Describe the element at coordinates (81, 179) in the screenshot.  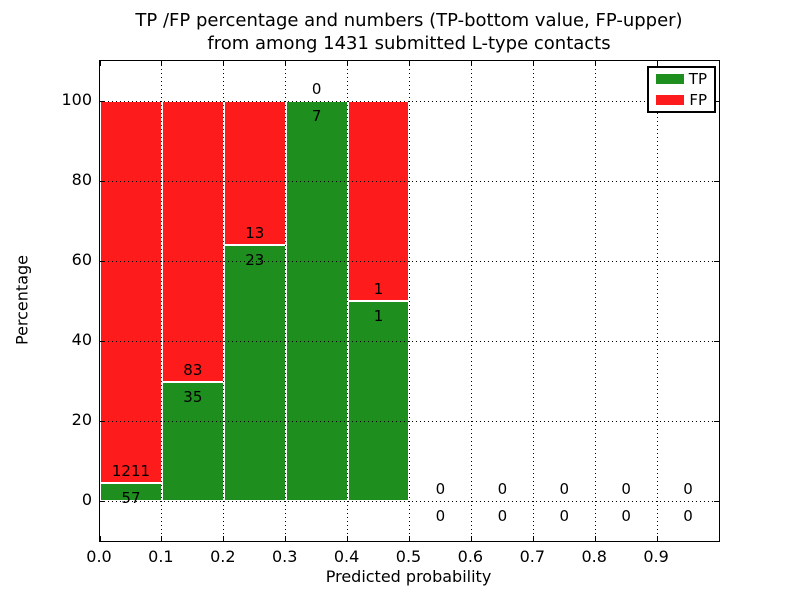
I see `y-tick-label: 80` at that location.